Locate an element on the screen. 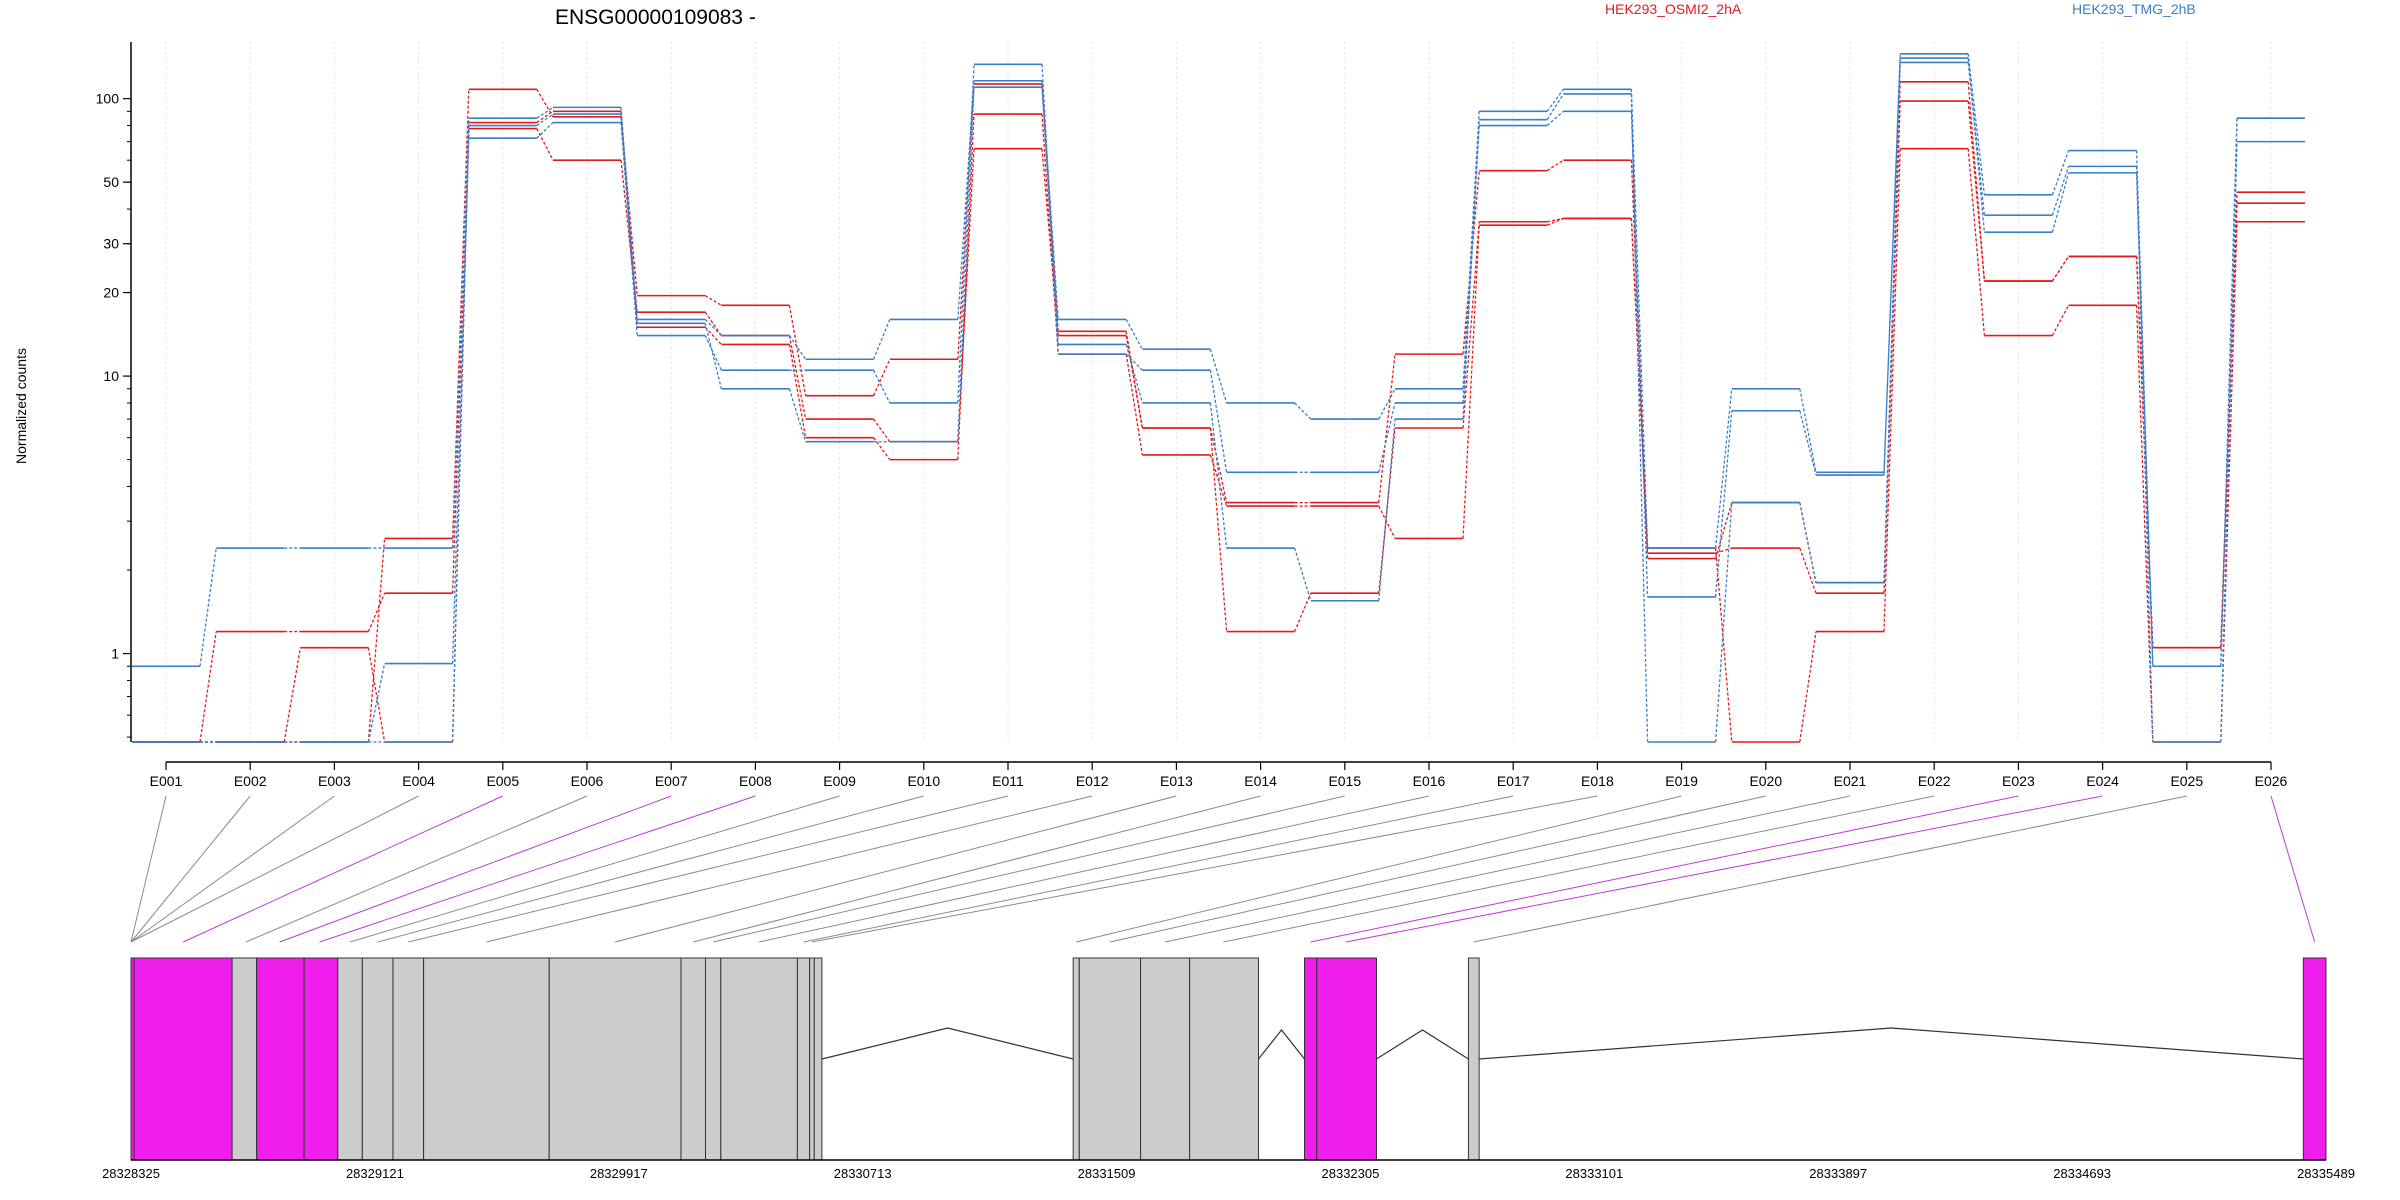  exon-link-e011 is located at coordinates (708, 869).